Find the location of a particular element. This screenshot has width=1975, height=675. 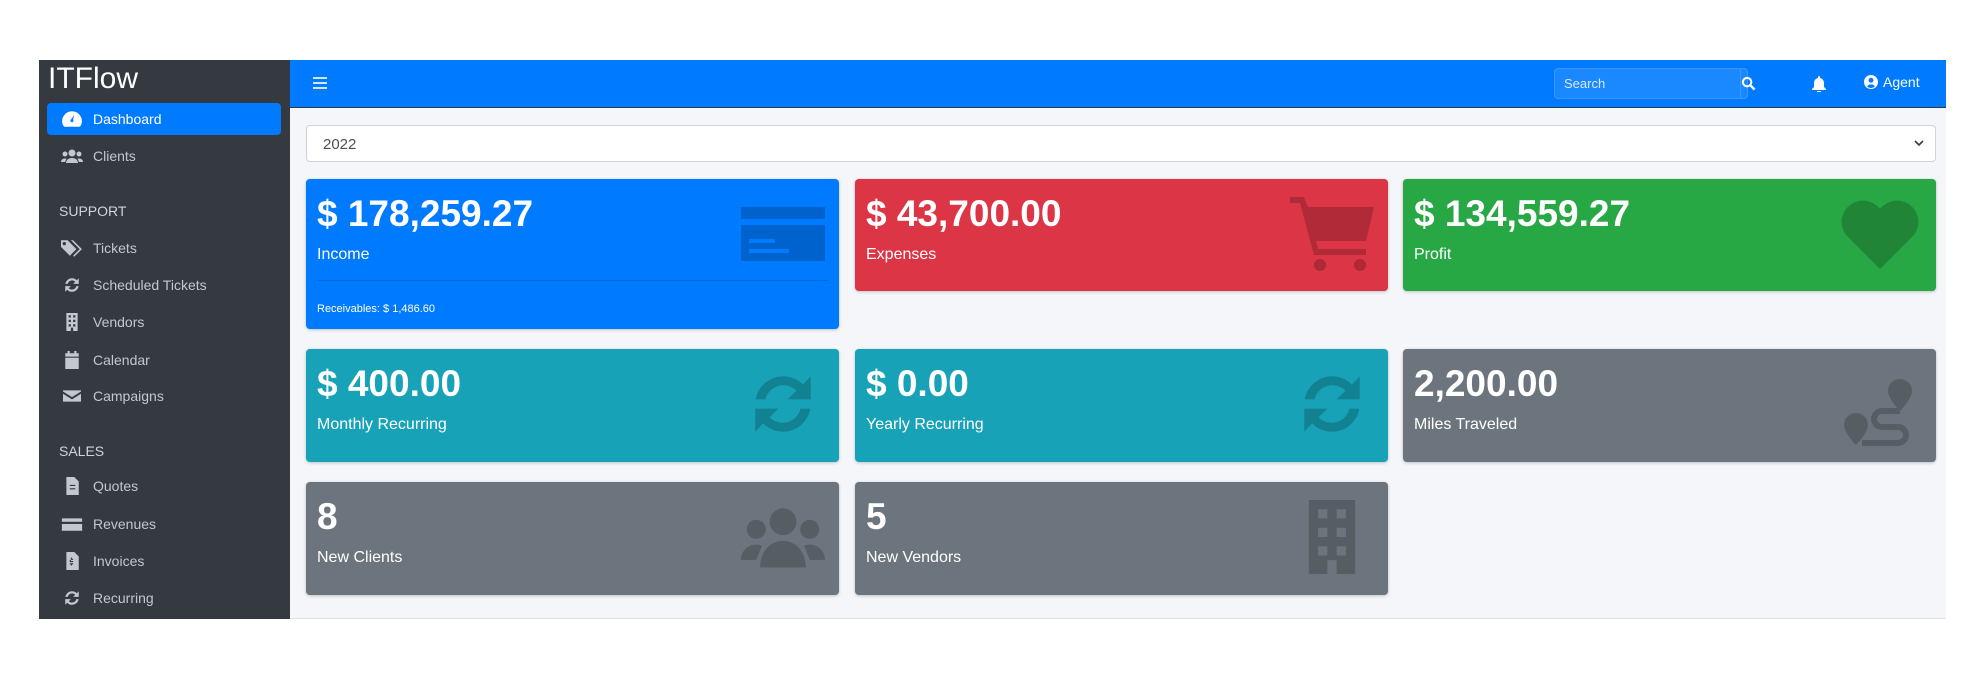

menu-toggle-icon is located at coordinates (321, 83).